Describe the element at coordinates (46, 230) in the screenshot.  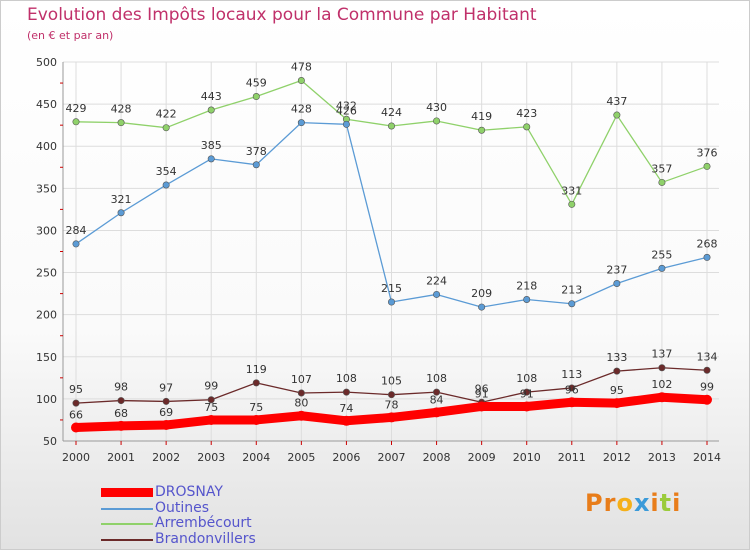
I see `y-tick-label: 300` at that location.